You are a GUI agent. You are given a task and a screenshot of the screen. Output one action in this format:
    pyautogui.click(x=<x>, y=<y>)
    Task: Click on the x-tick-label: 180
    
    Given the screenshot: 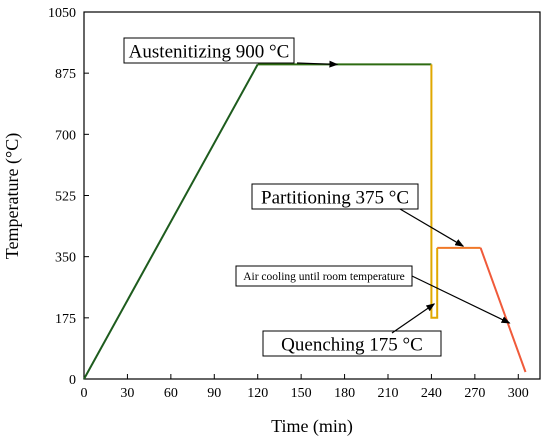 What is the action you would take?
    pyautogui.click(x=344, y=393)
    